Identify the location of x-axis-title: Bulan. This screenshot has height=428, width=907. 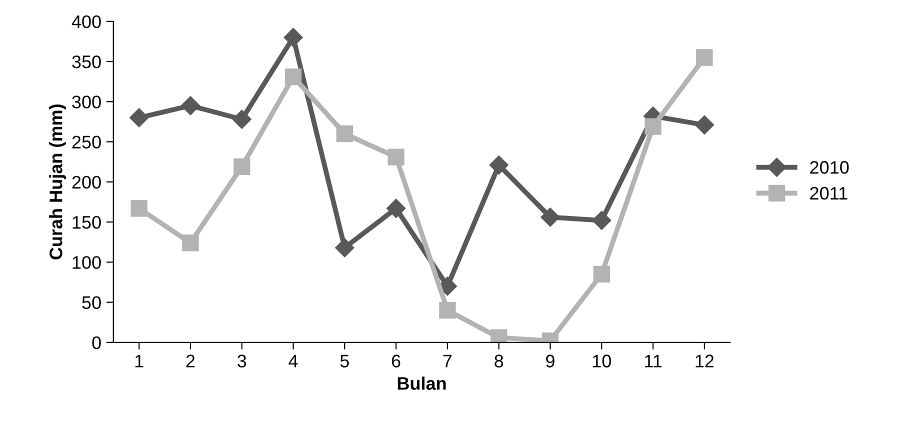
(422, 383).